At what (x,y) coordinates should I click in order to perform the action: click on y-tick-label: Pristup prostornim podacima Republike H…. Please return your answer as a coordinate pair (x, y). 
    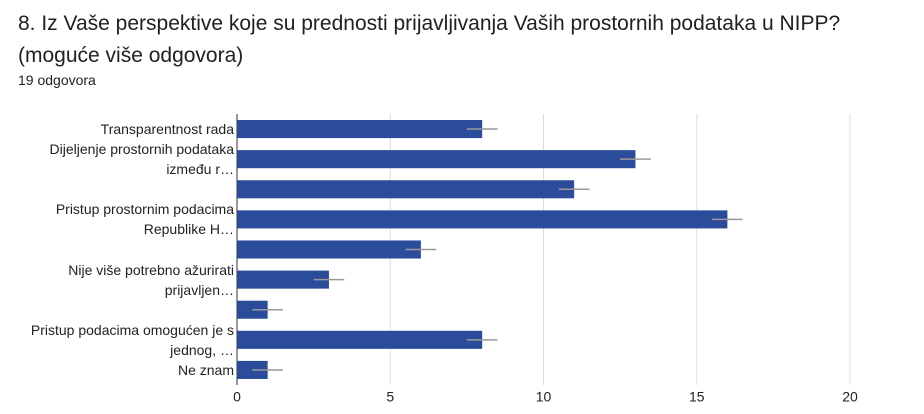
    Looking at the image, I should click on (144, 219).